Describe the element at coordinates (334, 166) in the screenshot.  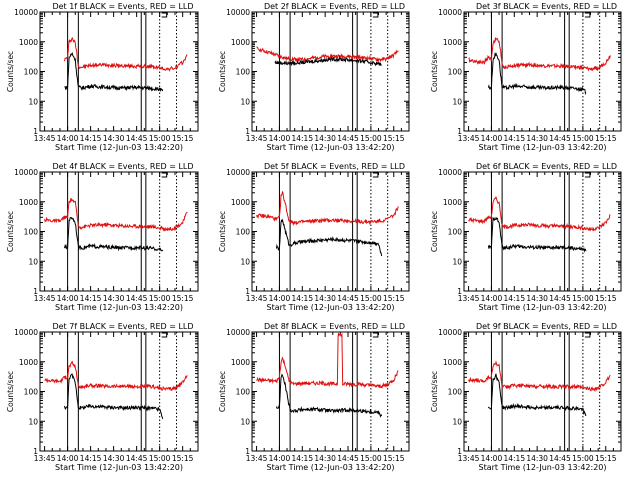
I see `panel-title: Det 5f BLACK = Events, RED = LLD` at that location.